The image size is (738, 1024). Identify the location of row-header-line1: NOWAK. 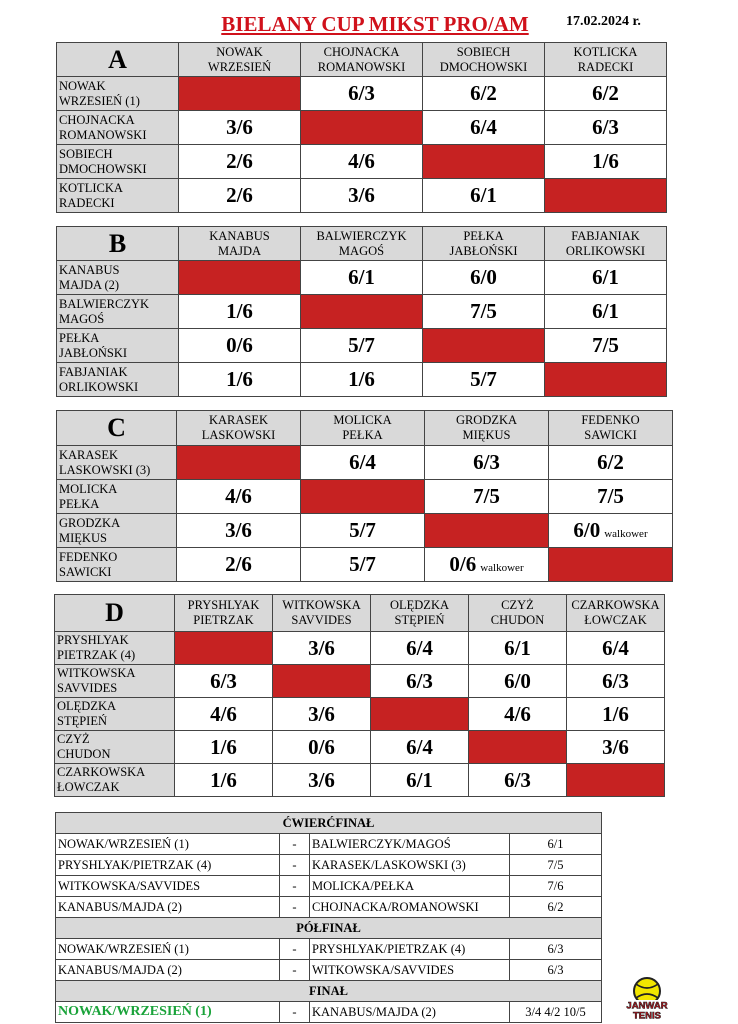
(82, 85).